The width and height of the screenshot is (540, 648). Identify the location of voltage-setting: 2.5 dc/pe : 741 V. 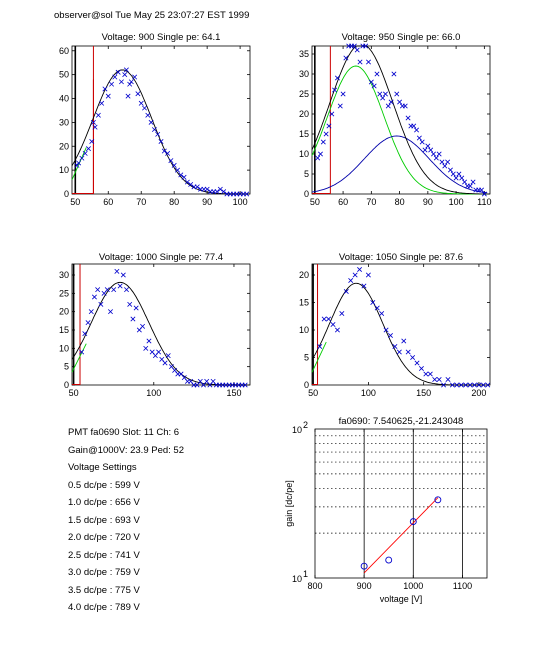
(104, 555).